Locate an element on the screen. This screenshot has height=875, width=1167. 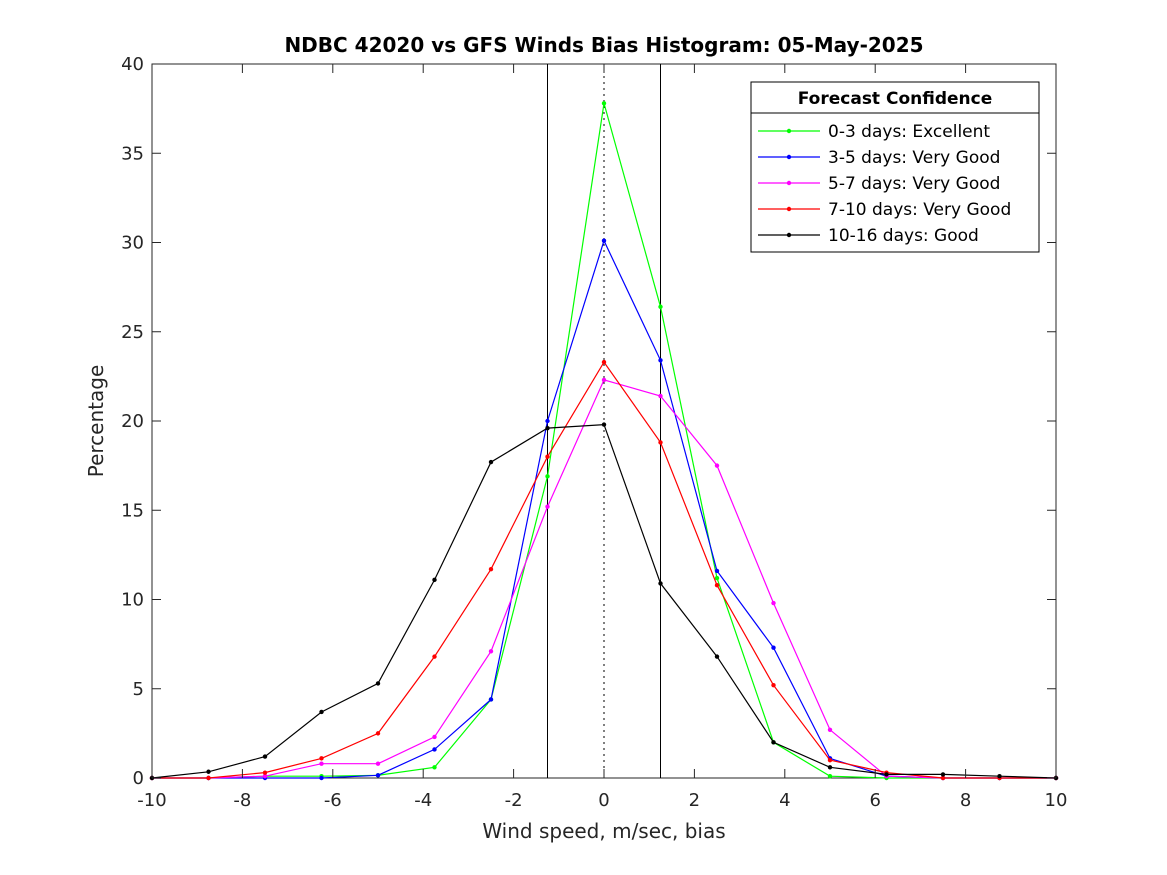
legend-entry-label: 5-7 days: Very Good is located at coordinates (914, 184).